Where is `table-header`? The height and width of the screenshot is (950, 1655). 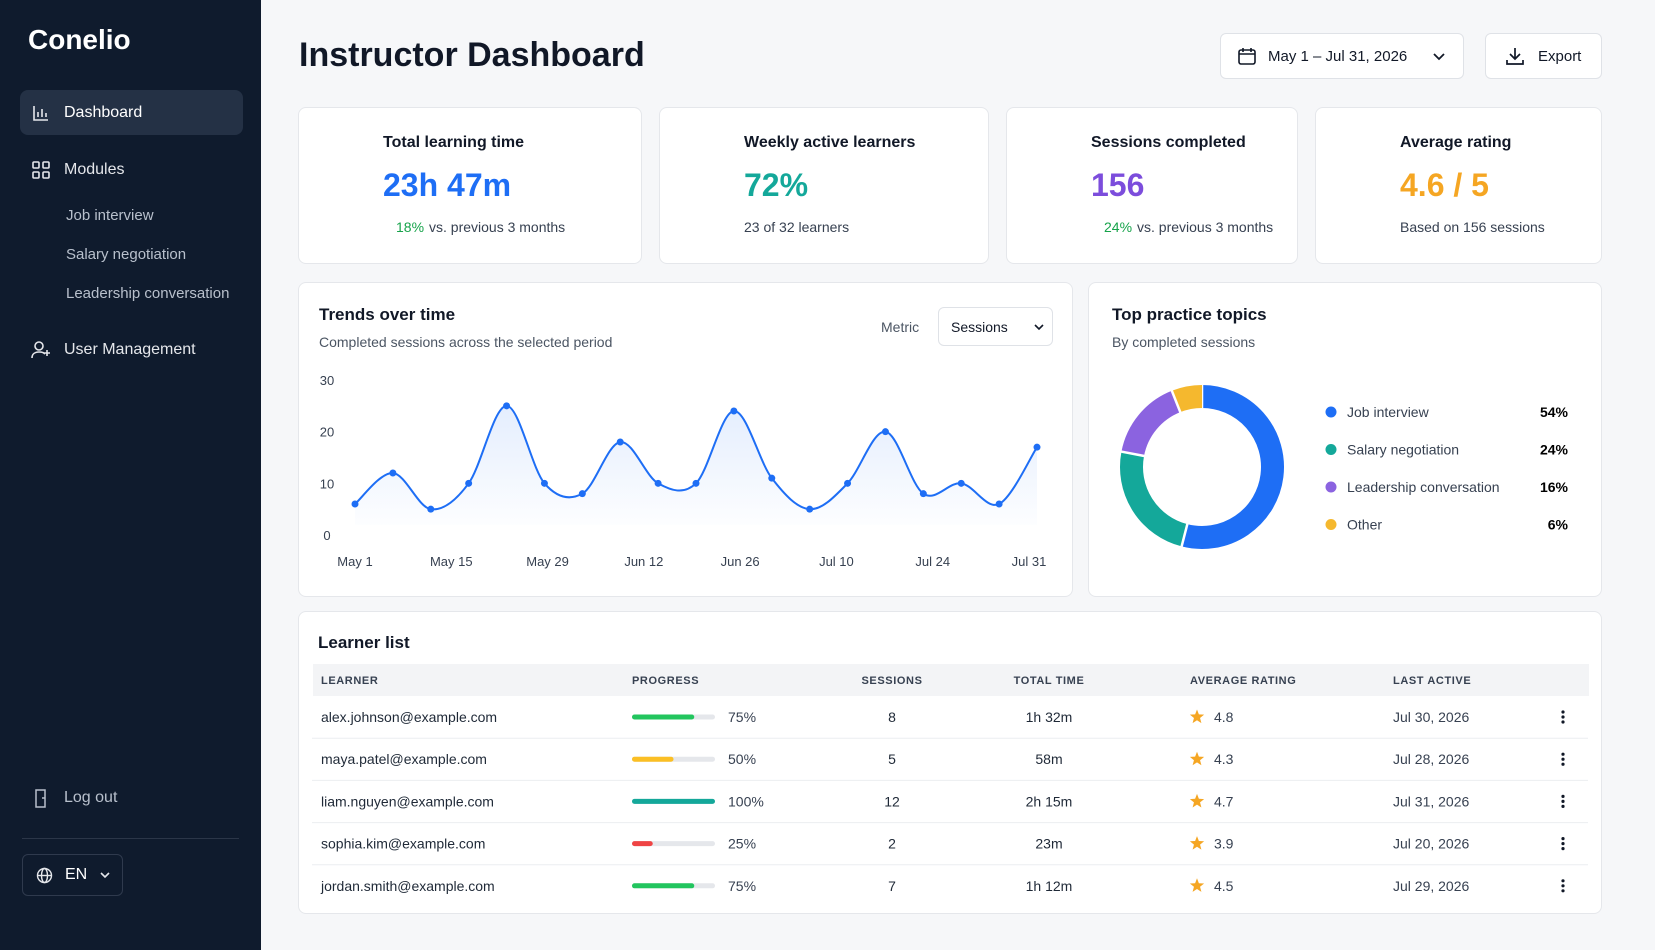 table-header is located at coordinates (951, 680).